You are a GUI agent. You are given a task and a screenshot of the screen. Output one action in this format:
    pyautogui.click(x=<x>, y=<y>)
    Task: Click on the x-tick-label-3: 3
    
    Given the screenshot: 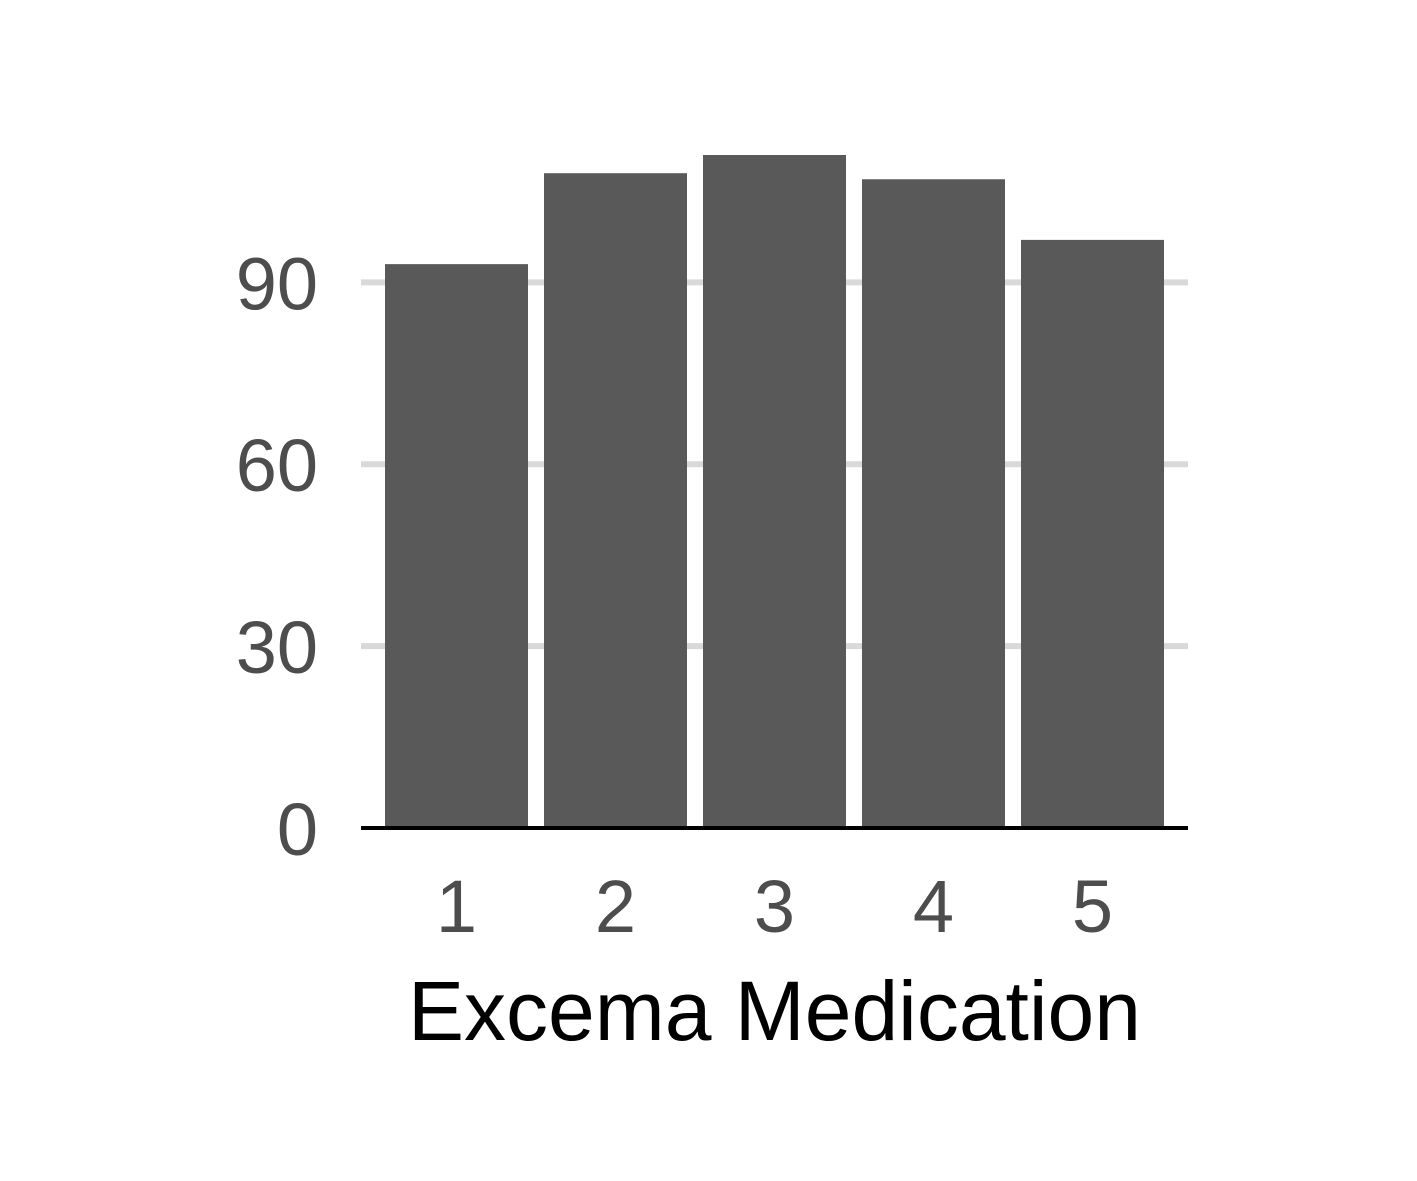 What is the action you would take?
    pyautogui.click(x=774, y=906)
    